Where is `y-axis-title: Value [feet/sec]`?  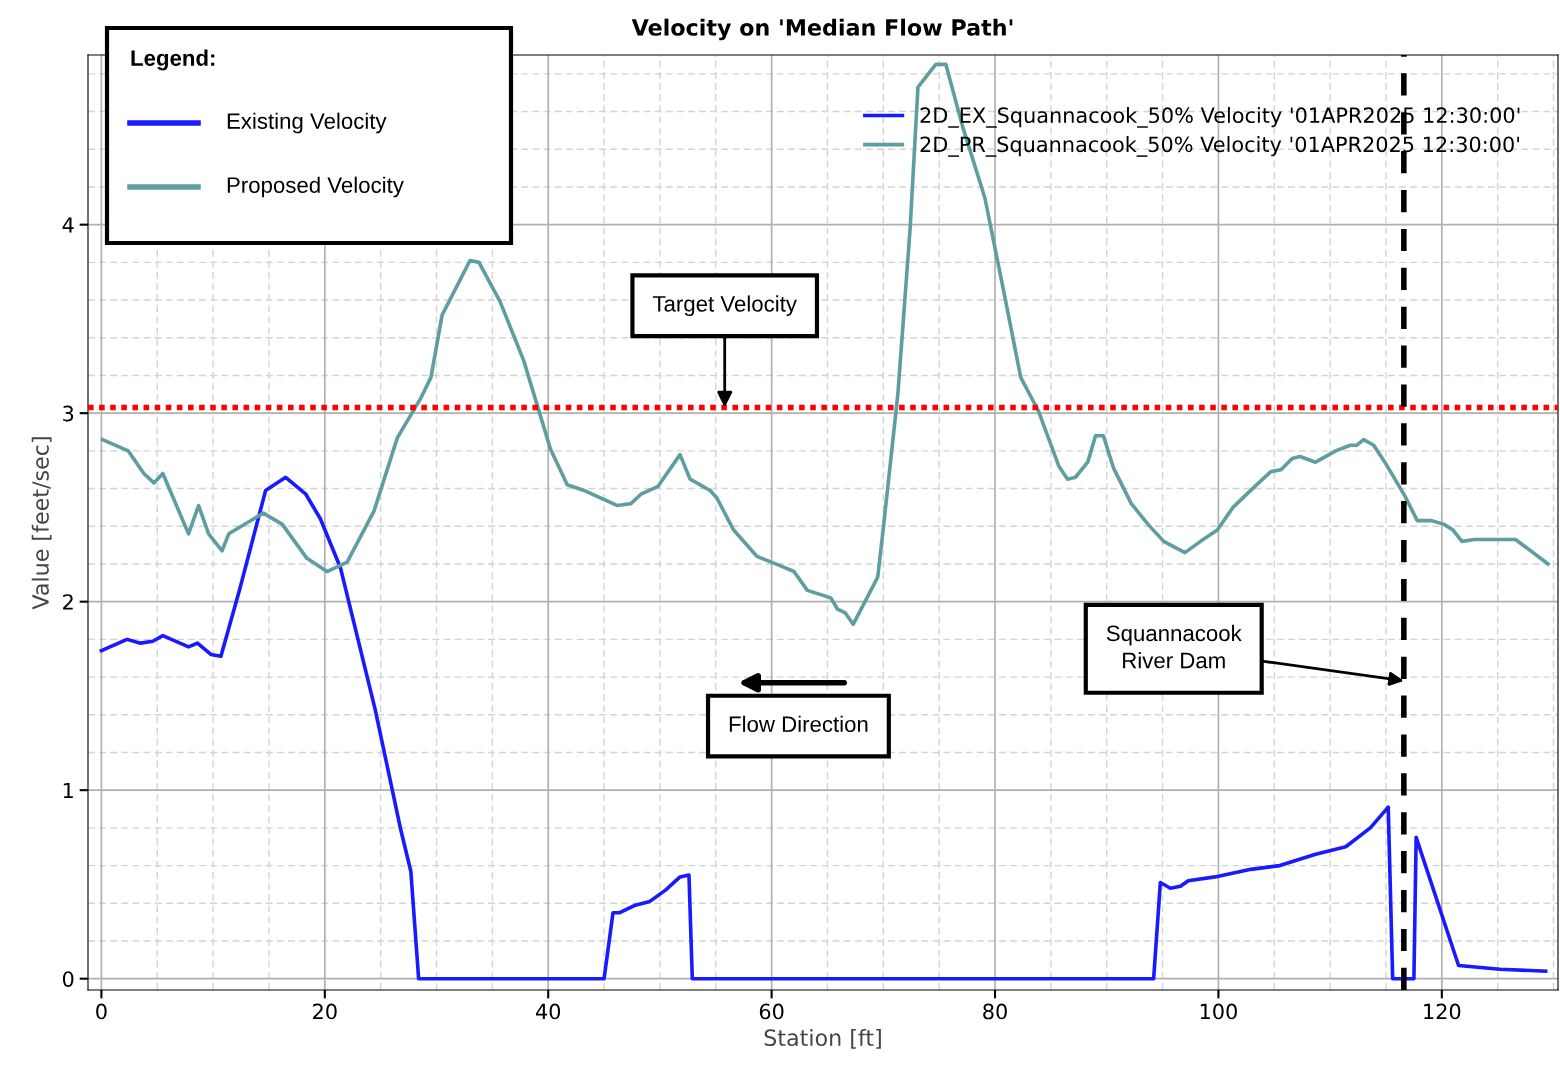
y-axis-title: Value [feet/sec] is located at coordinates (41, 523).